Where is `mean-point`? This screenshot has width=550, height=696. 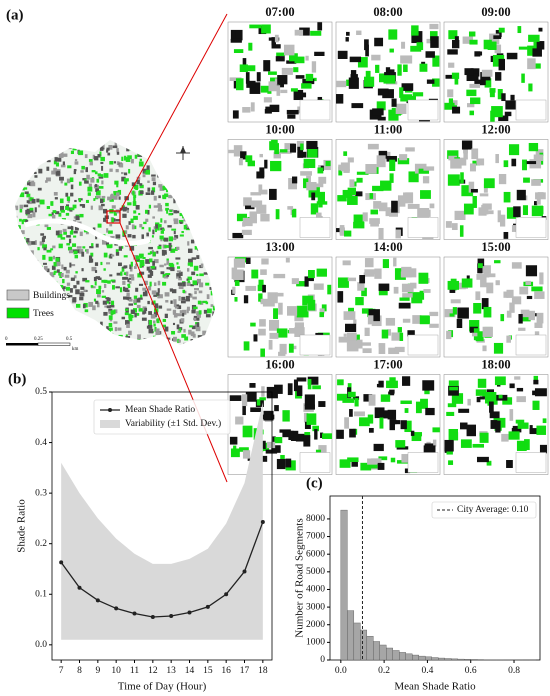 mean-point is located at coordinates (226, 594).